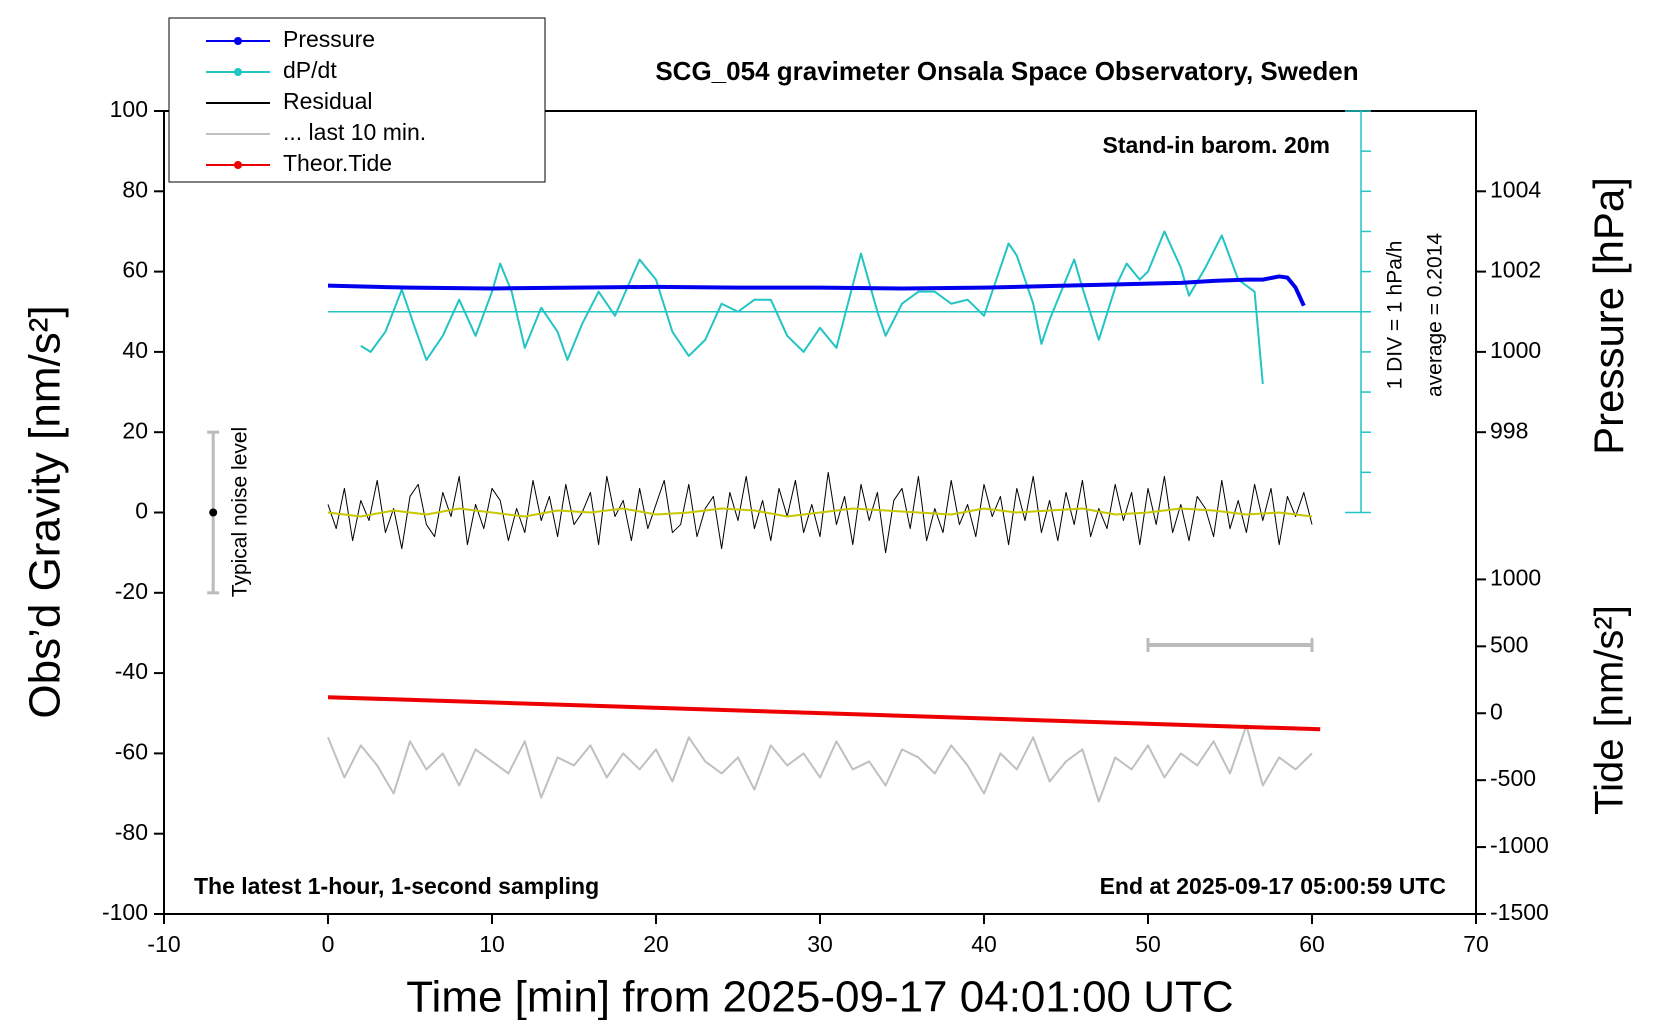 This screenshot has height=1020, width=1660. I want to click on legend-label: dP/dt, so click(310, 70).